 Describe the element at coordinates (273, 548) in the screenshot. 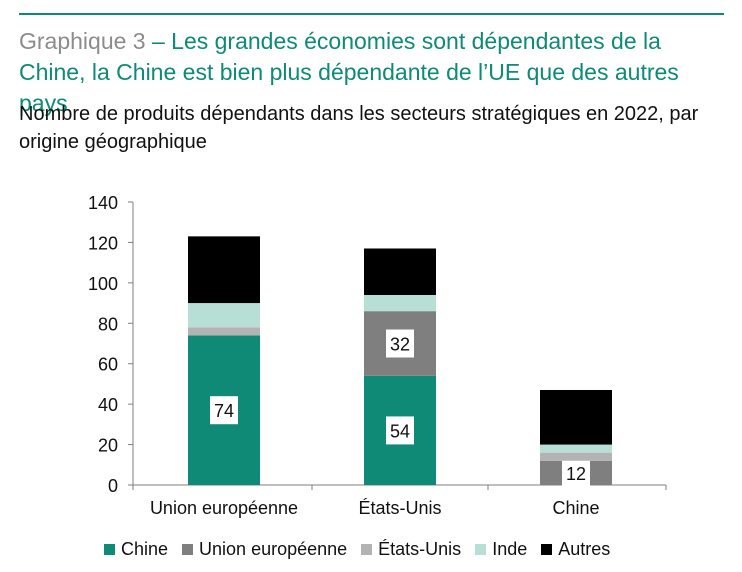

I see `legend-label: Union européenne` at that location.